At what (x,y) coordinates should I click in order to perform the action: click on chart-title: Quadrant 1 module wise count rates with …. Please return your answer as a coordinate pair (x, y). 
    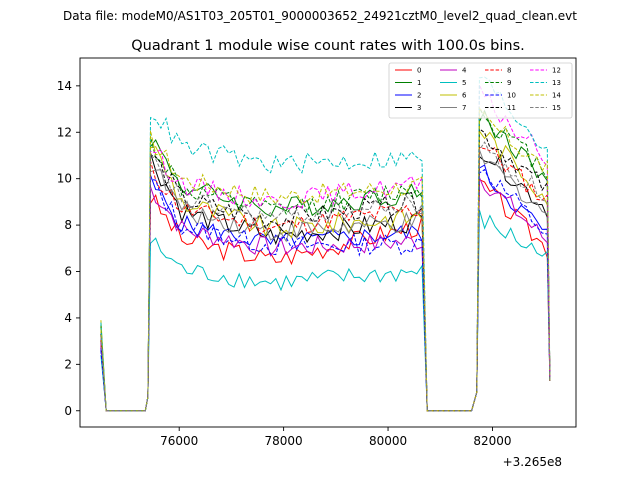
    Looking at the image, I should click on (328, 46).